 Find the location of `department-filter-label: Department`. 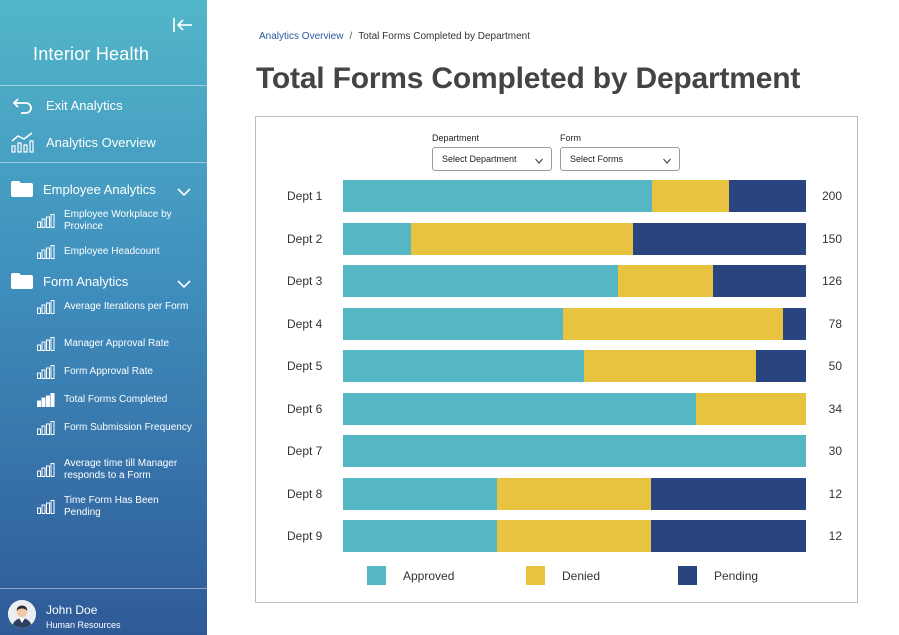

department-filter-label: Department is located at coordinates (456, 138).